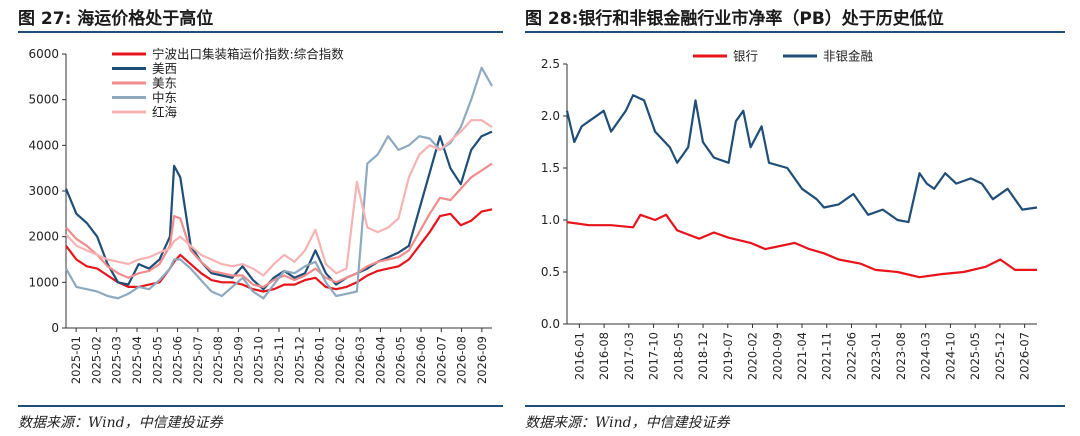  Describe the element at coordinates (260, 406) in the screenshot. I see `left-source-rule` at that location.